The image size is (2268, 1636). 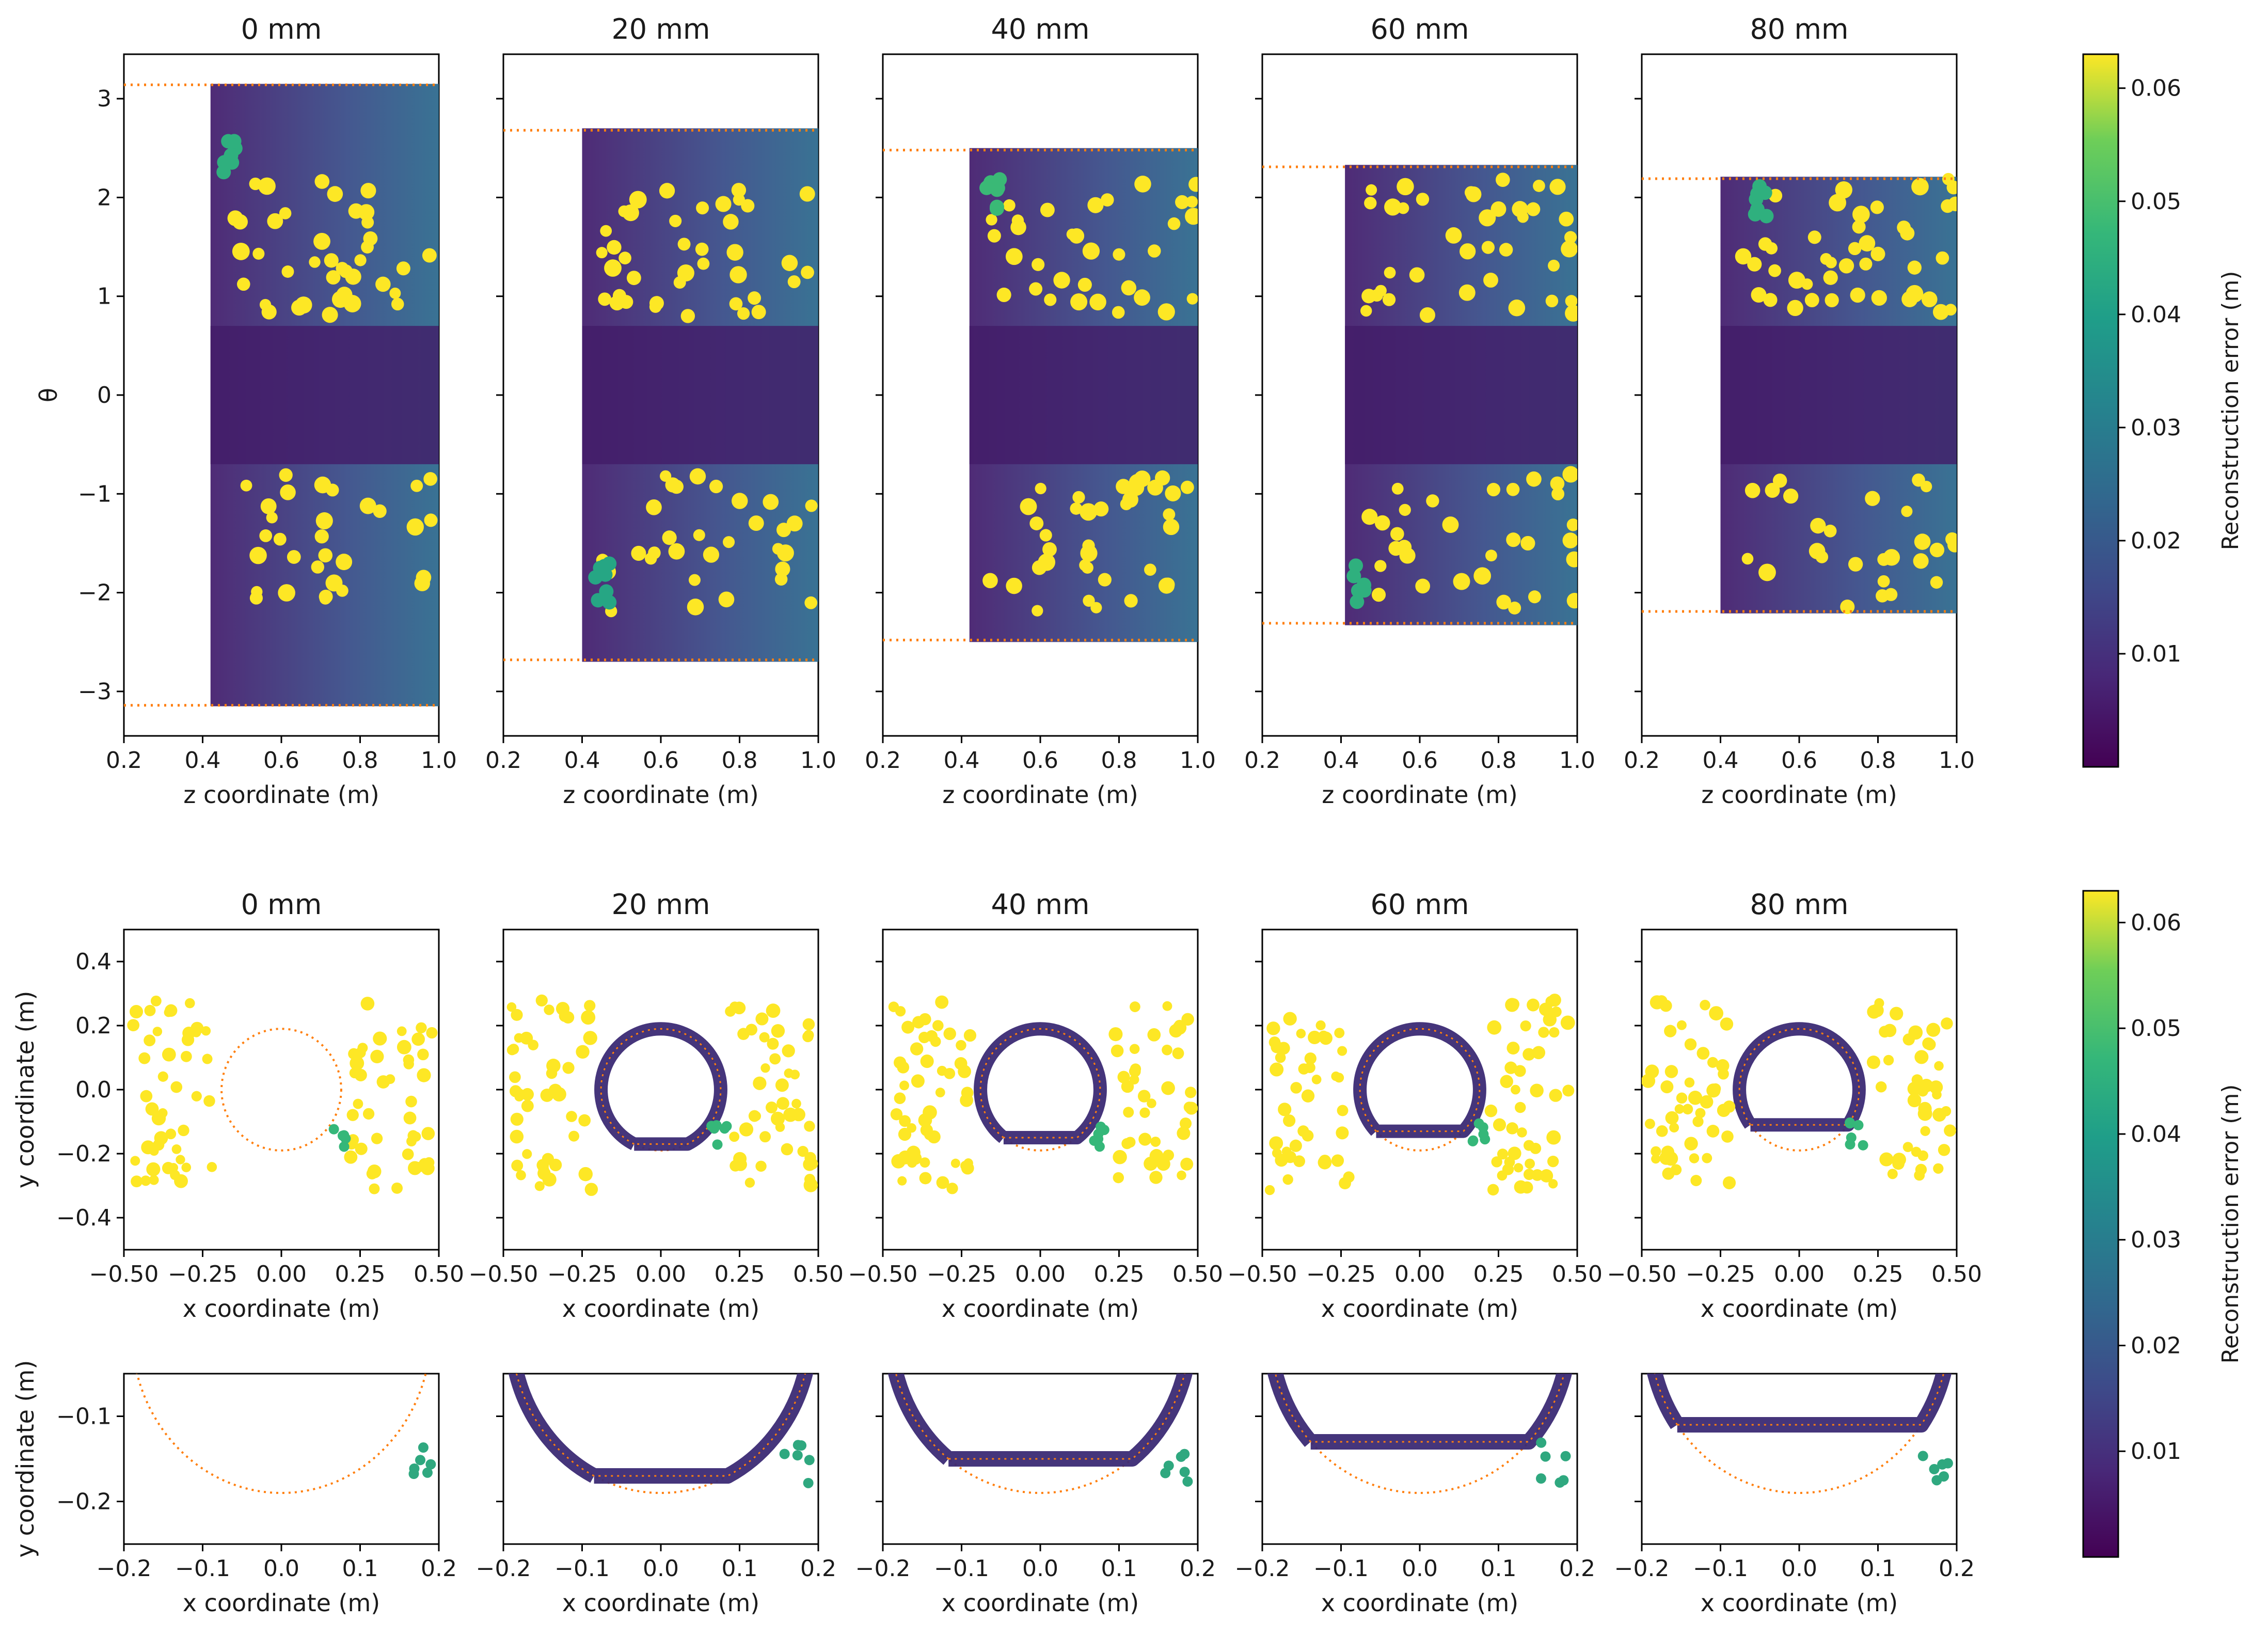 What do you see at coordinates (1642, 760) in the screenshot?
I see `x-tick-label: 0.2` at bounding box center [1642, 760].